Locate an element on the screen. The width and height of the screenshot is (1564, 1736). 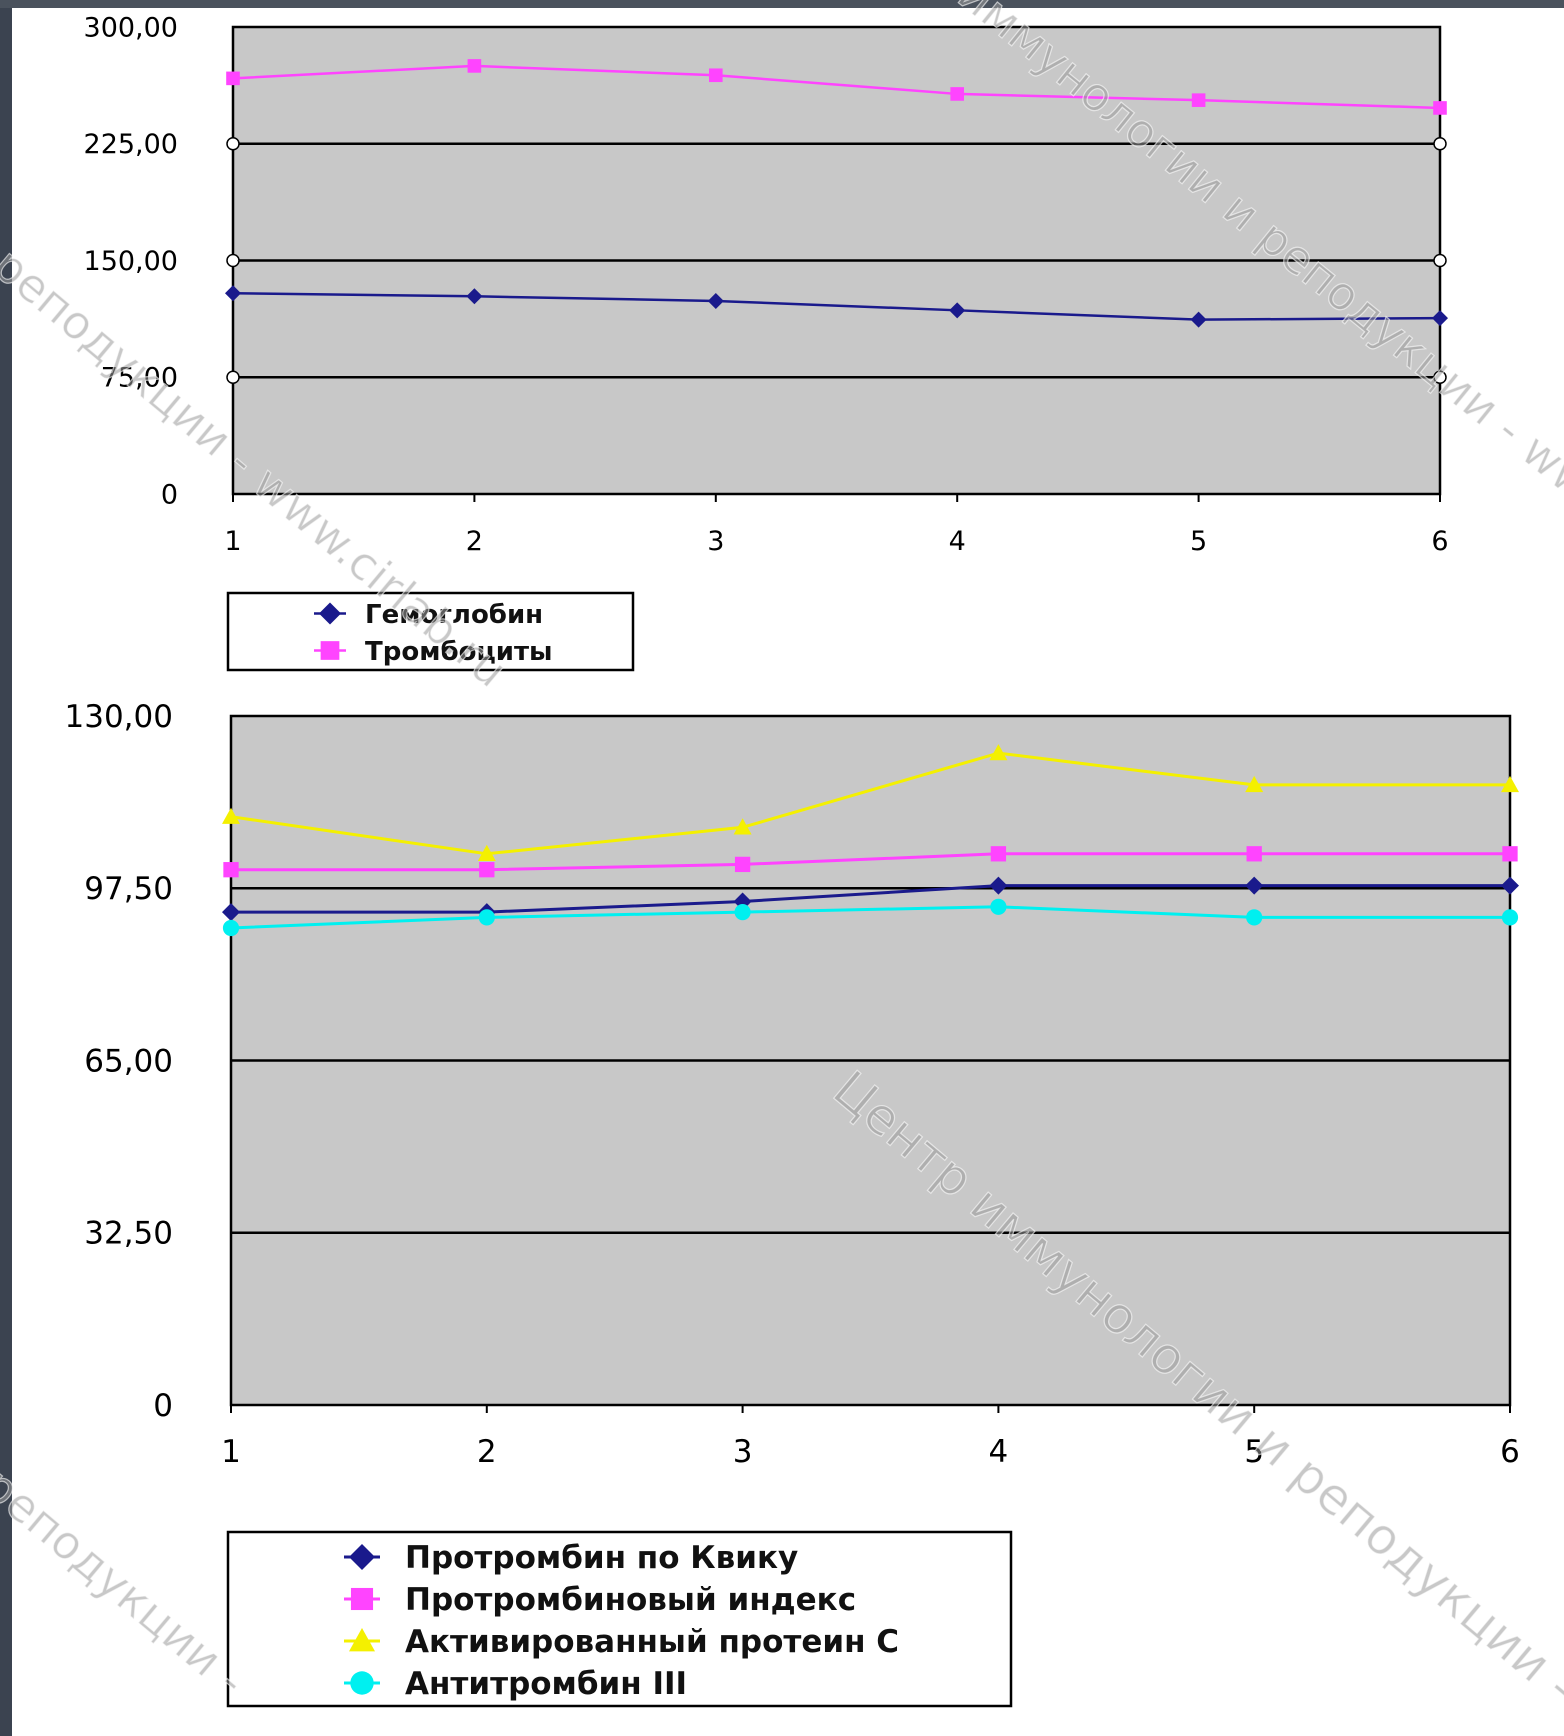
y-tick-label: 300,00 is located at coordinates (131, 27).